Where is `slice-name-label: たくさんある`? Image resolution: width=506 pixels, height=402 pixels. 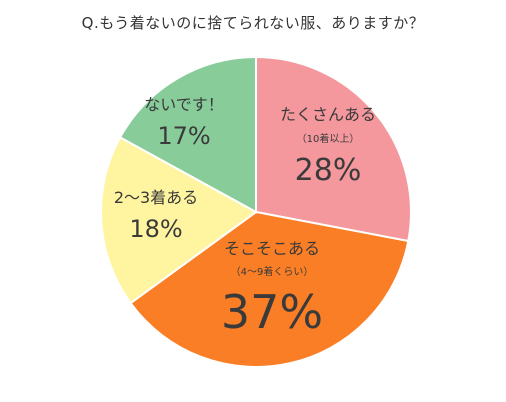
slice-name-label: たくさんある is located at coordinates (328, 114).